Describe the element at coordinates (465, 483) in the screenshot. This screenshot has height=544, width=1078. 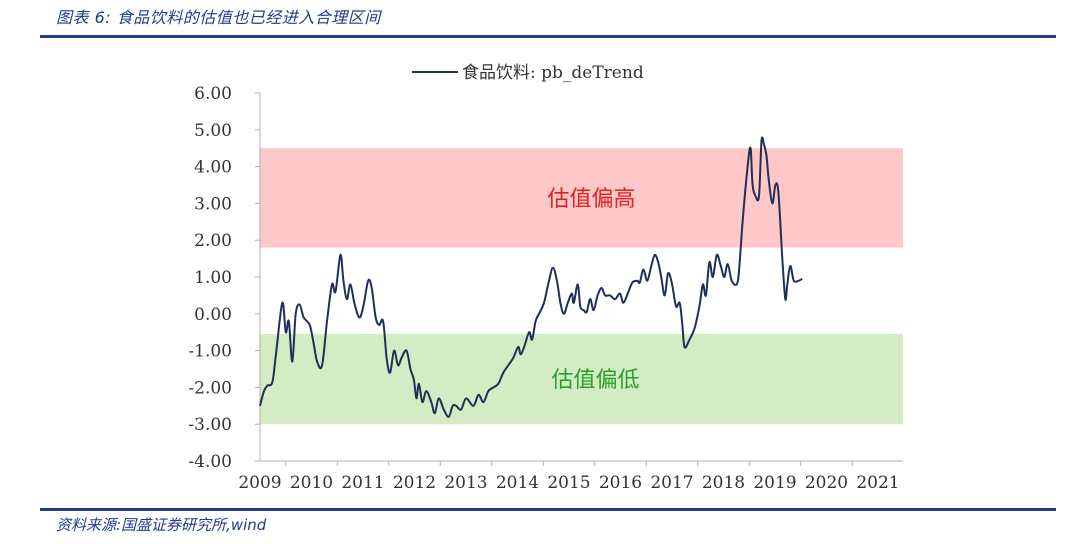
I see `x-tick-label: 2013` at that location.